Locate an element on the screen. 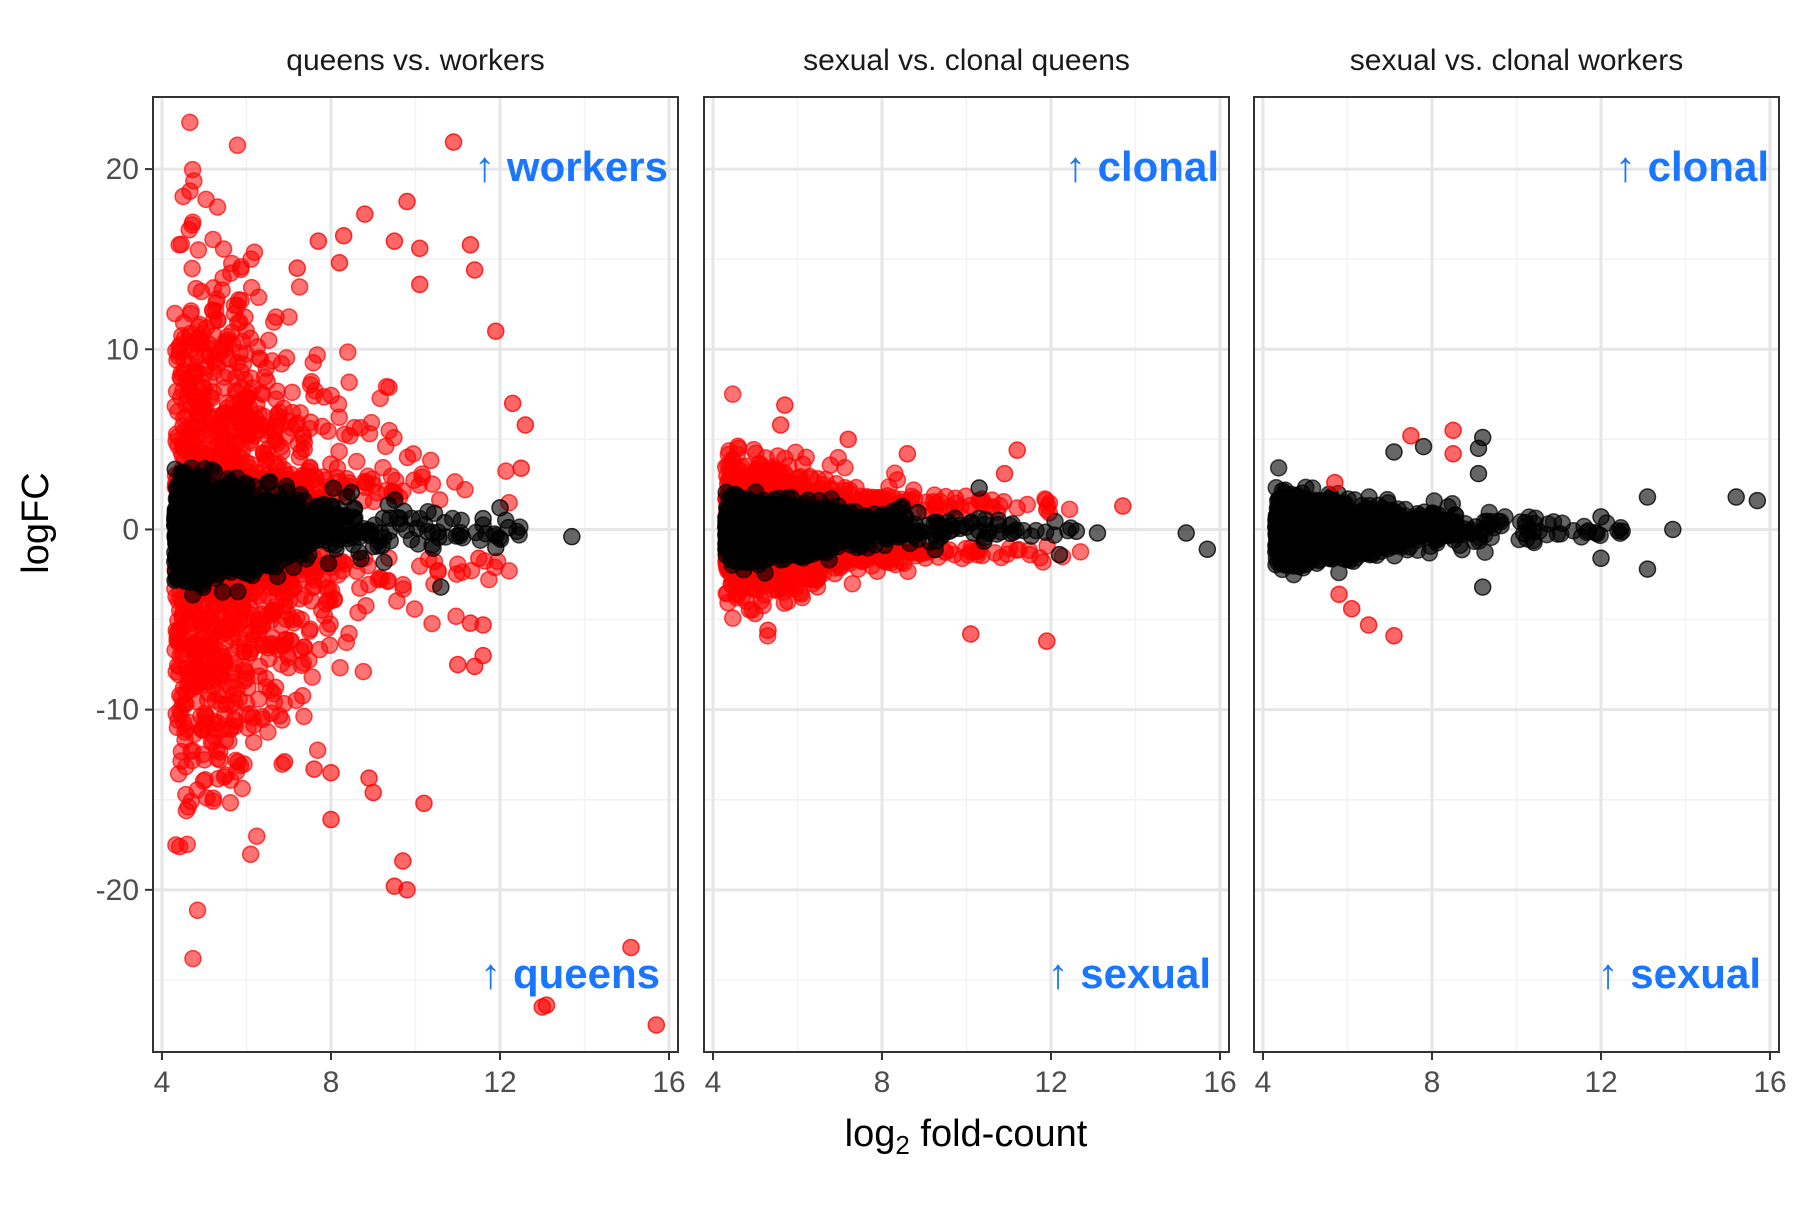  x-tick-label: 8 is located at coordinates (331, 1082).